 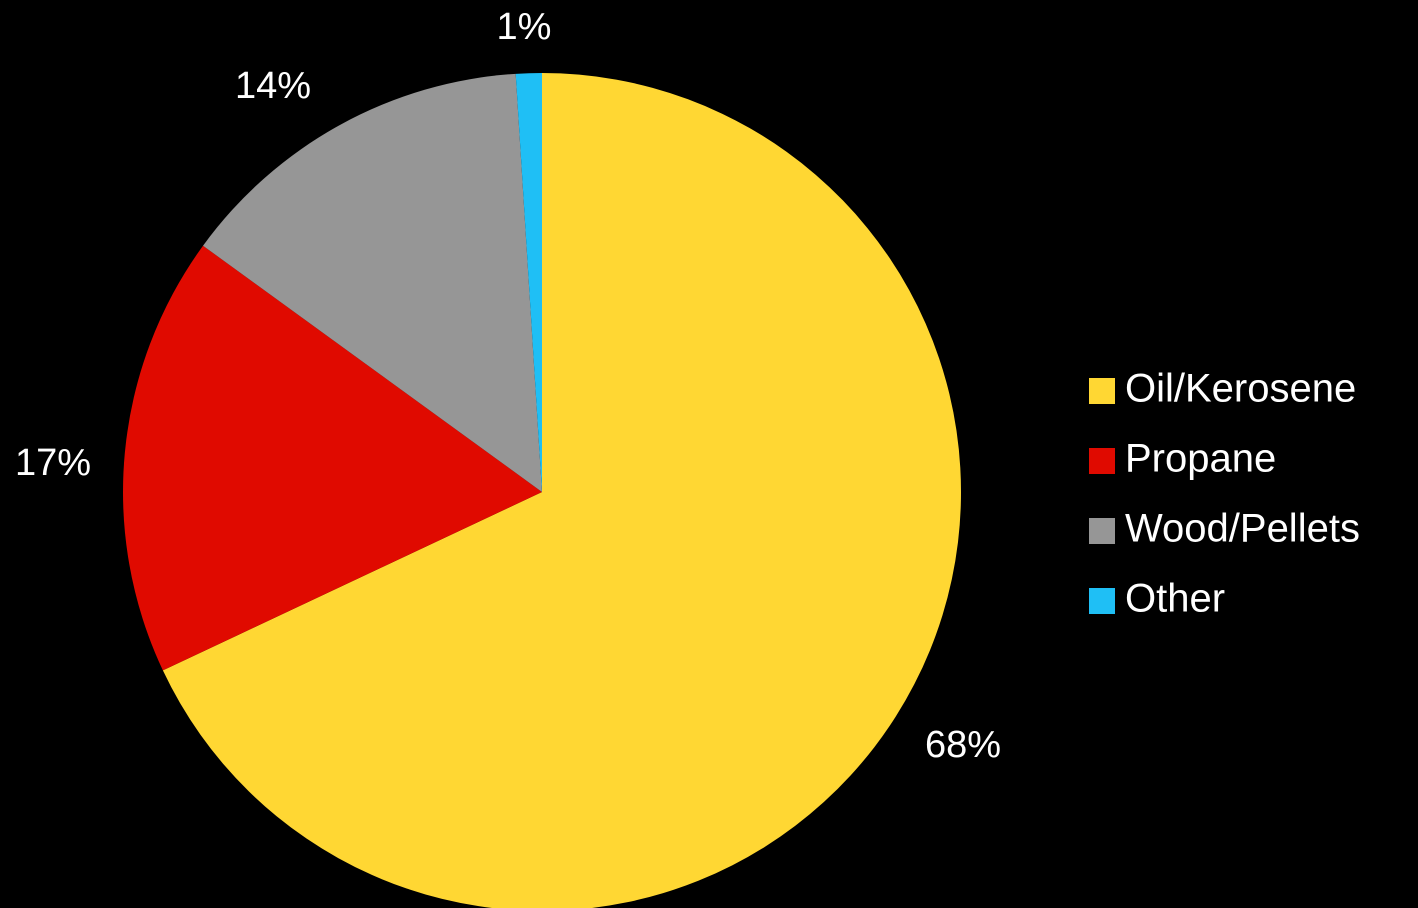 I want to click on pie-slice-wood-pellets, so click(x=372, y=282).